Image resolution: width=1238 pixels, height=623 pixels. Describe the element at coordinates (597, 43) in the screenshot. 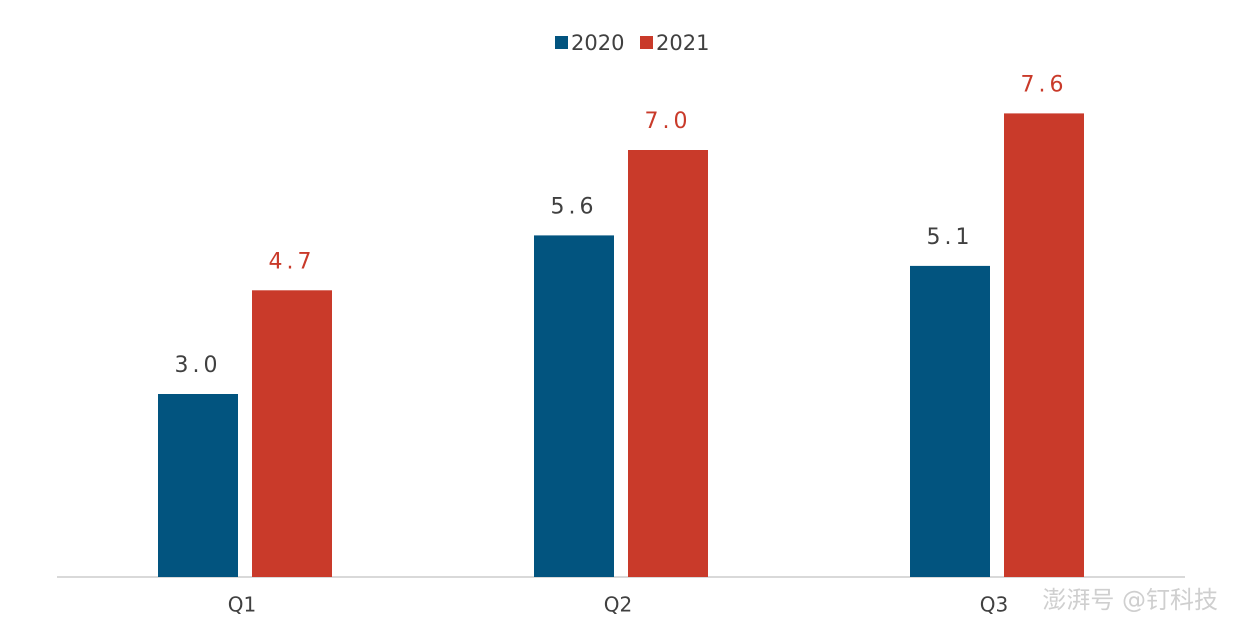

I see `legend-label: 2020` at that location.